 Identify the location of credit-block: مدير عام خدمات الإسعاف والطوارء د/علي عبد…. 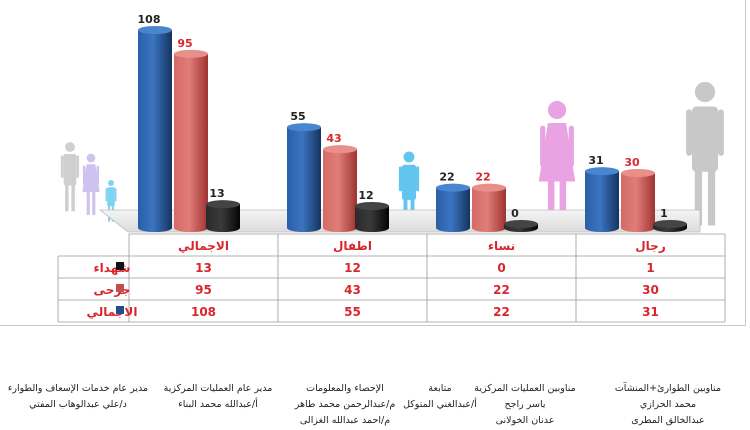
(78, 397).